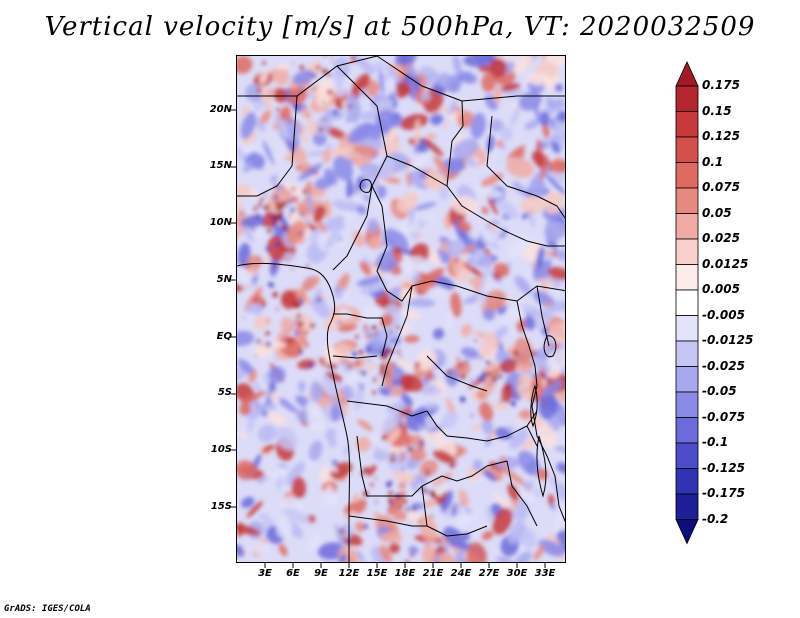 This screenshot has width=800, height=618. What do you see at coordinates (721, 85) in the screenshot?
I see `colorbar-tick-label: 0.175` at bounding box center [721, 85].